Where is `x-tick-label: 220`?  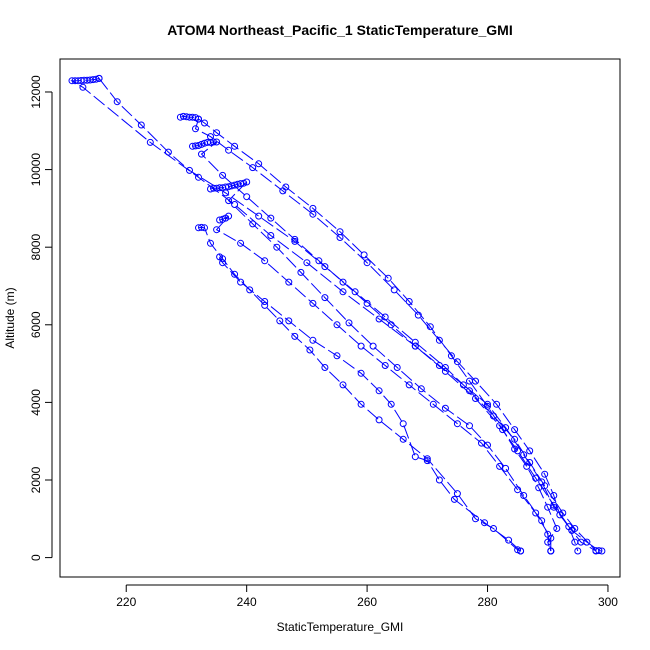
x-tick-label: 220 is located at coordinates (126, 602).